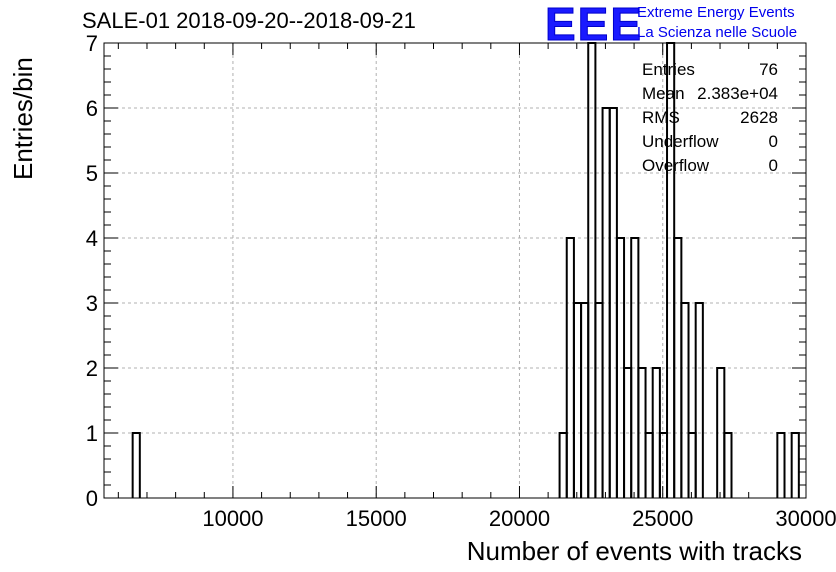 The height and width of the screenshot is (572, 836). I want to click on y-tick-label: 3, so click(92, 303).